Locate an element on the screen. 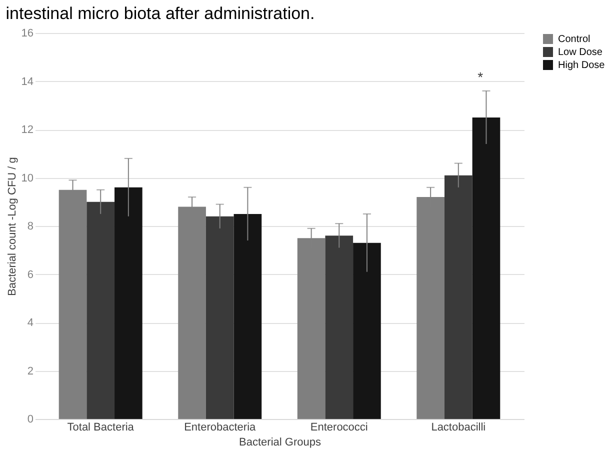 The height and width of the screenshot is (452, 610). y-tick-label: 0 is located at coordinates (30, 420).